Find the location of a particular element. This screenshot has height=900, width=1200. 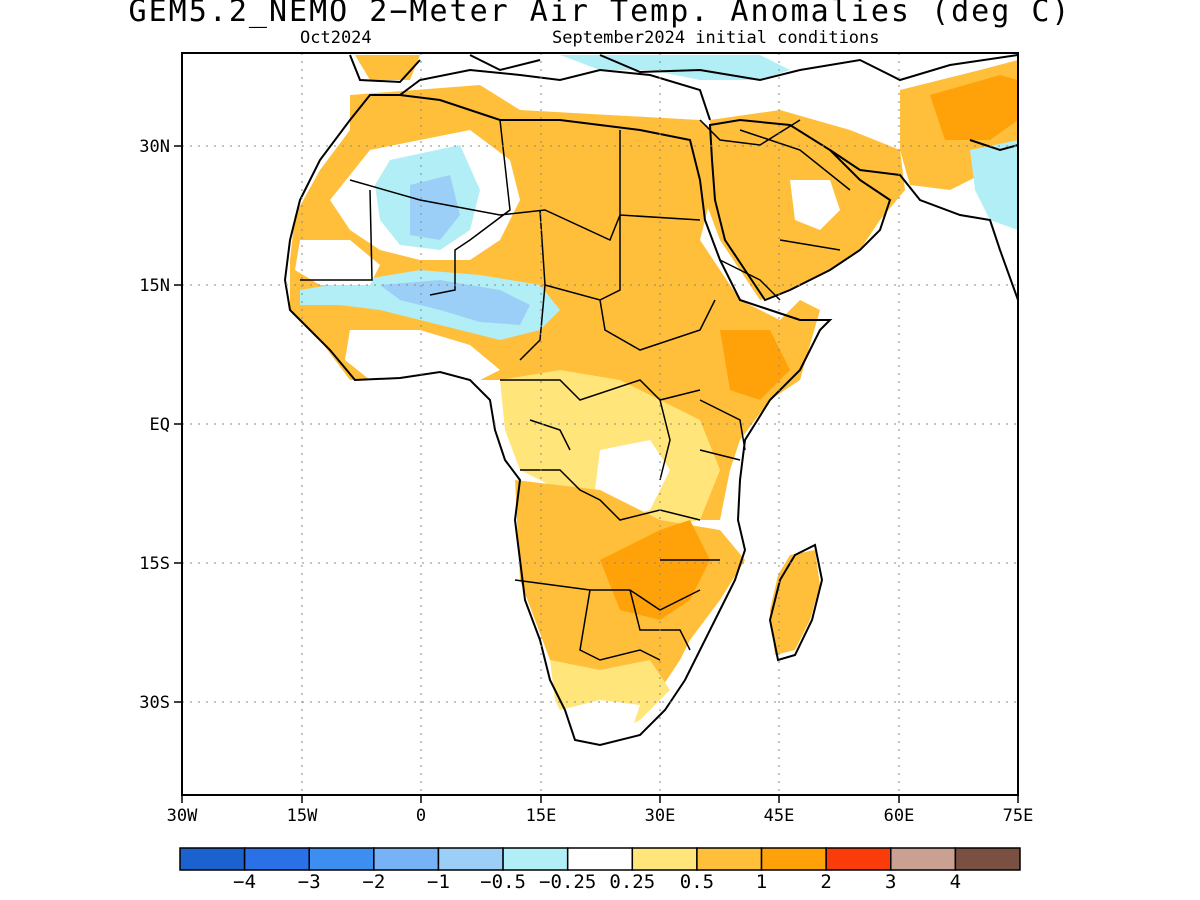

shade-west-white is located at coordinates (337, 262).